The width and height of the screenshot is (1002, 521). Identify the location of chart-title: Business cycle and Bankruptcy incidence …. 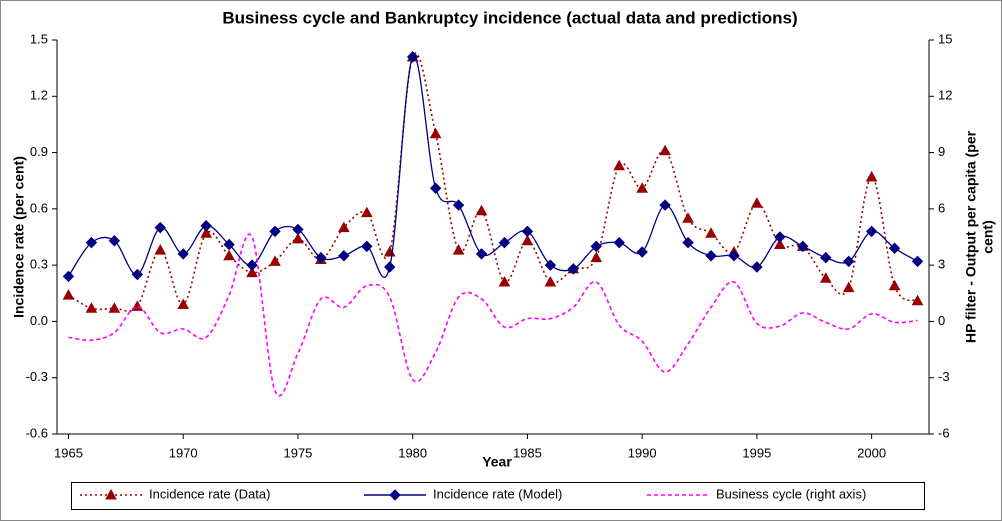
(509, 17).